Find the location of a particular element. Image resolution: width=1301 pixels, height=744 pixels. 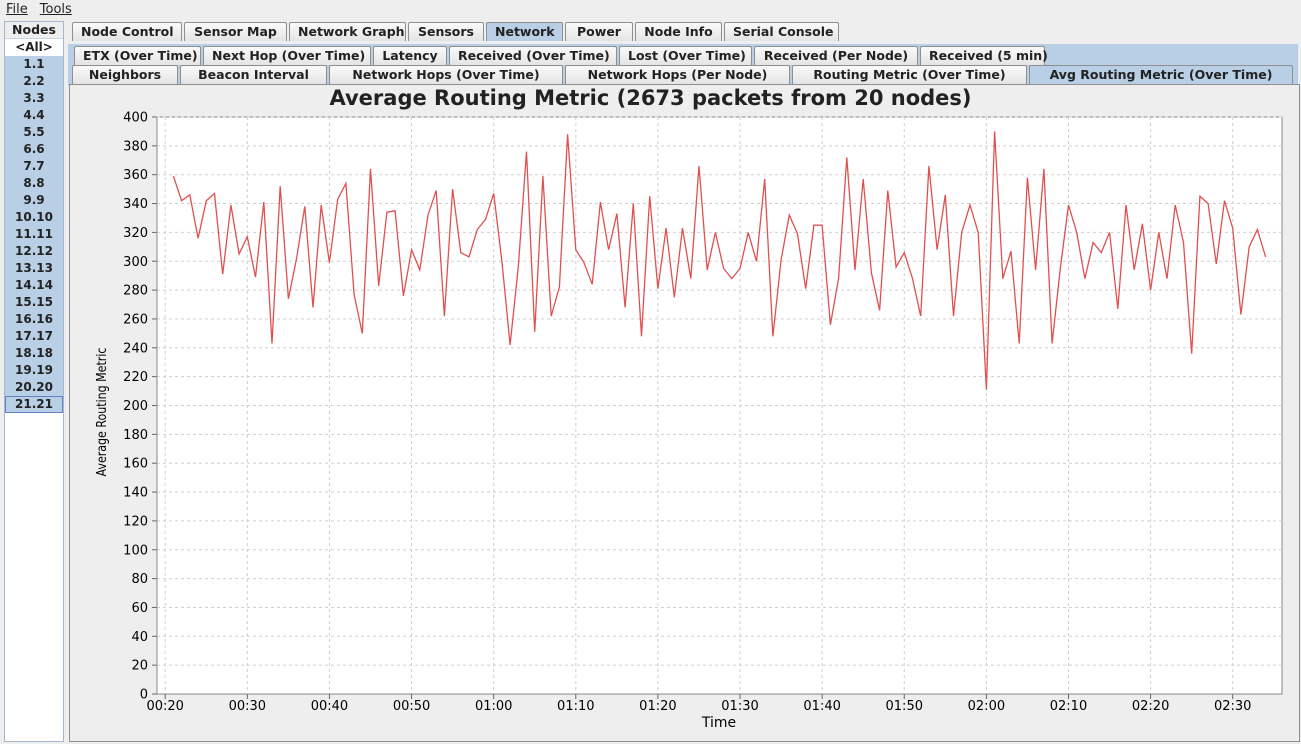

node-item: 21.21 is located at coordinates (34, 404).